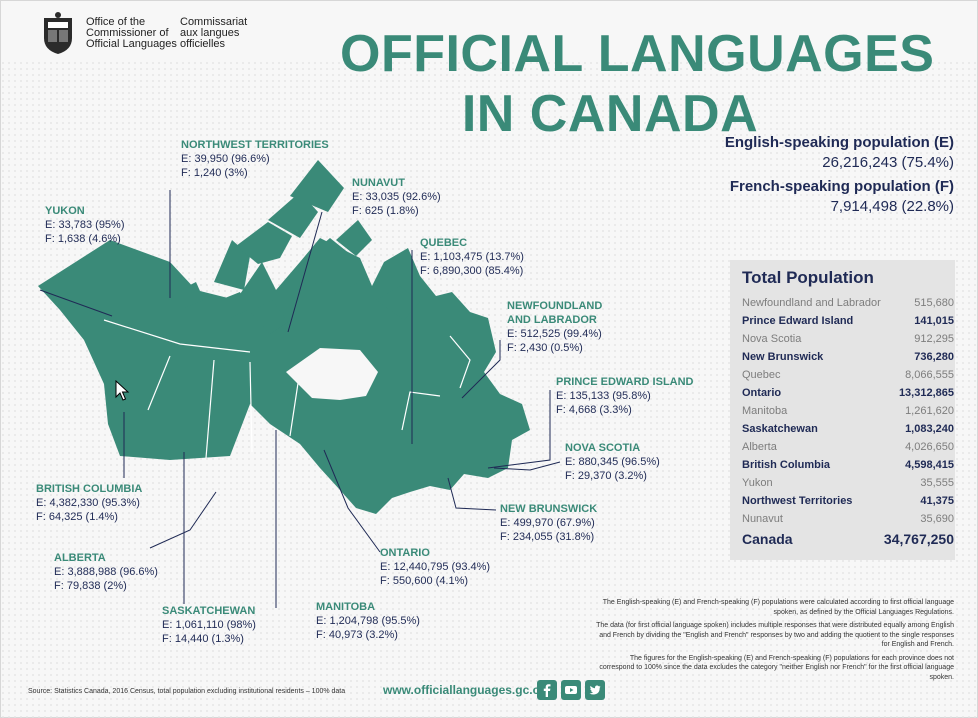 The width and height of the screenshot is (978, 718). I want to click on table-row: Yukon 35,555, so click(848, 483).